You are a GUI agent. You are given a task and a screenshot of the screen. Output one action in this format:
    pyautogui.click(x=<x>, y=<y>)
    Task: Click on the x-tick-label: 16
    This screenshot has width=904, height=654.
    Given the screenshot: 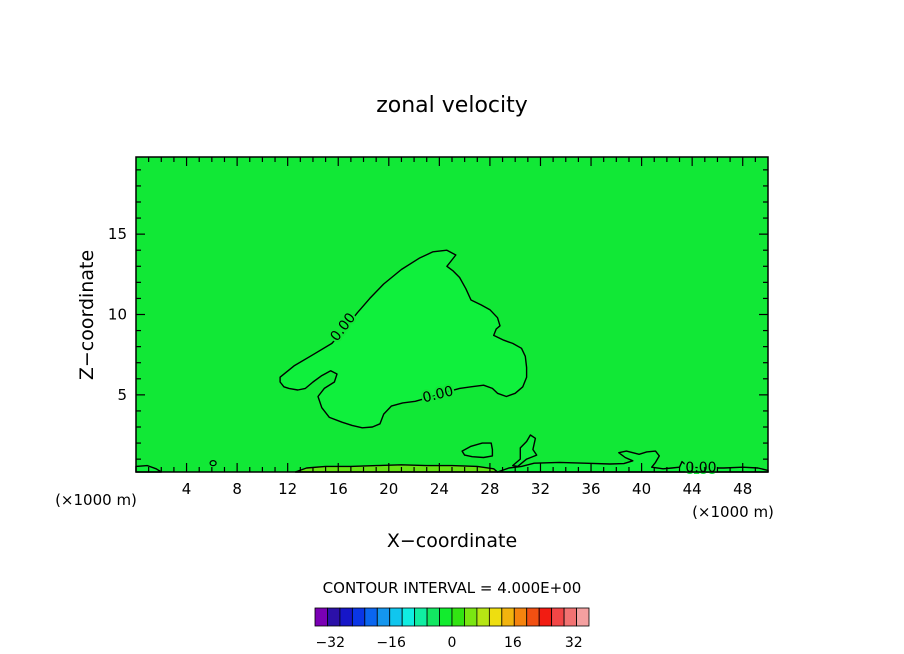 What is the action you would take?
    pyautogui.click(x=338, y=489)
    